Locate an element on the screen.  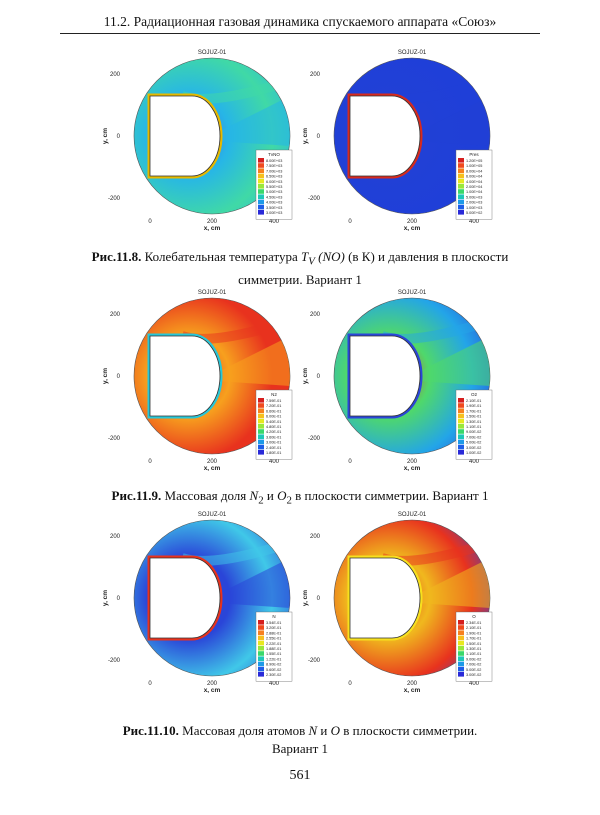
legend-value: 1.80E-01 is located at coordinates (273, 453).